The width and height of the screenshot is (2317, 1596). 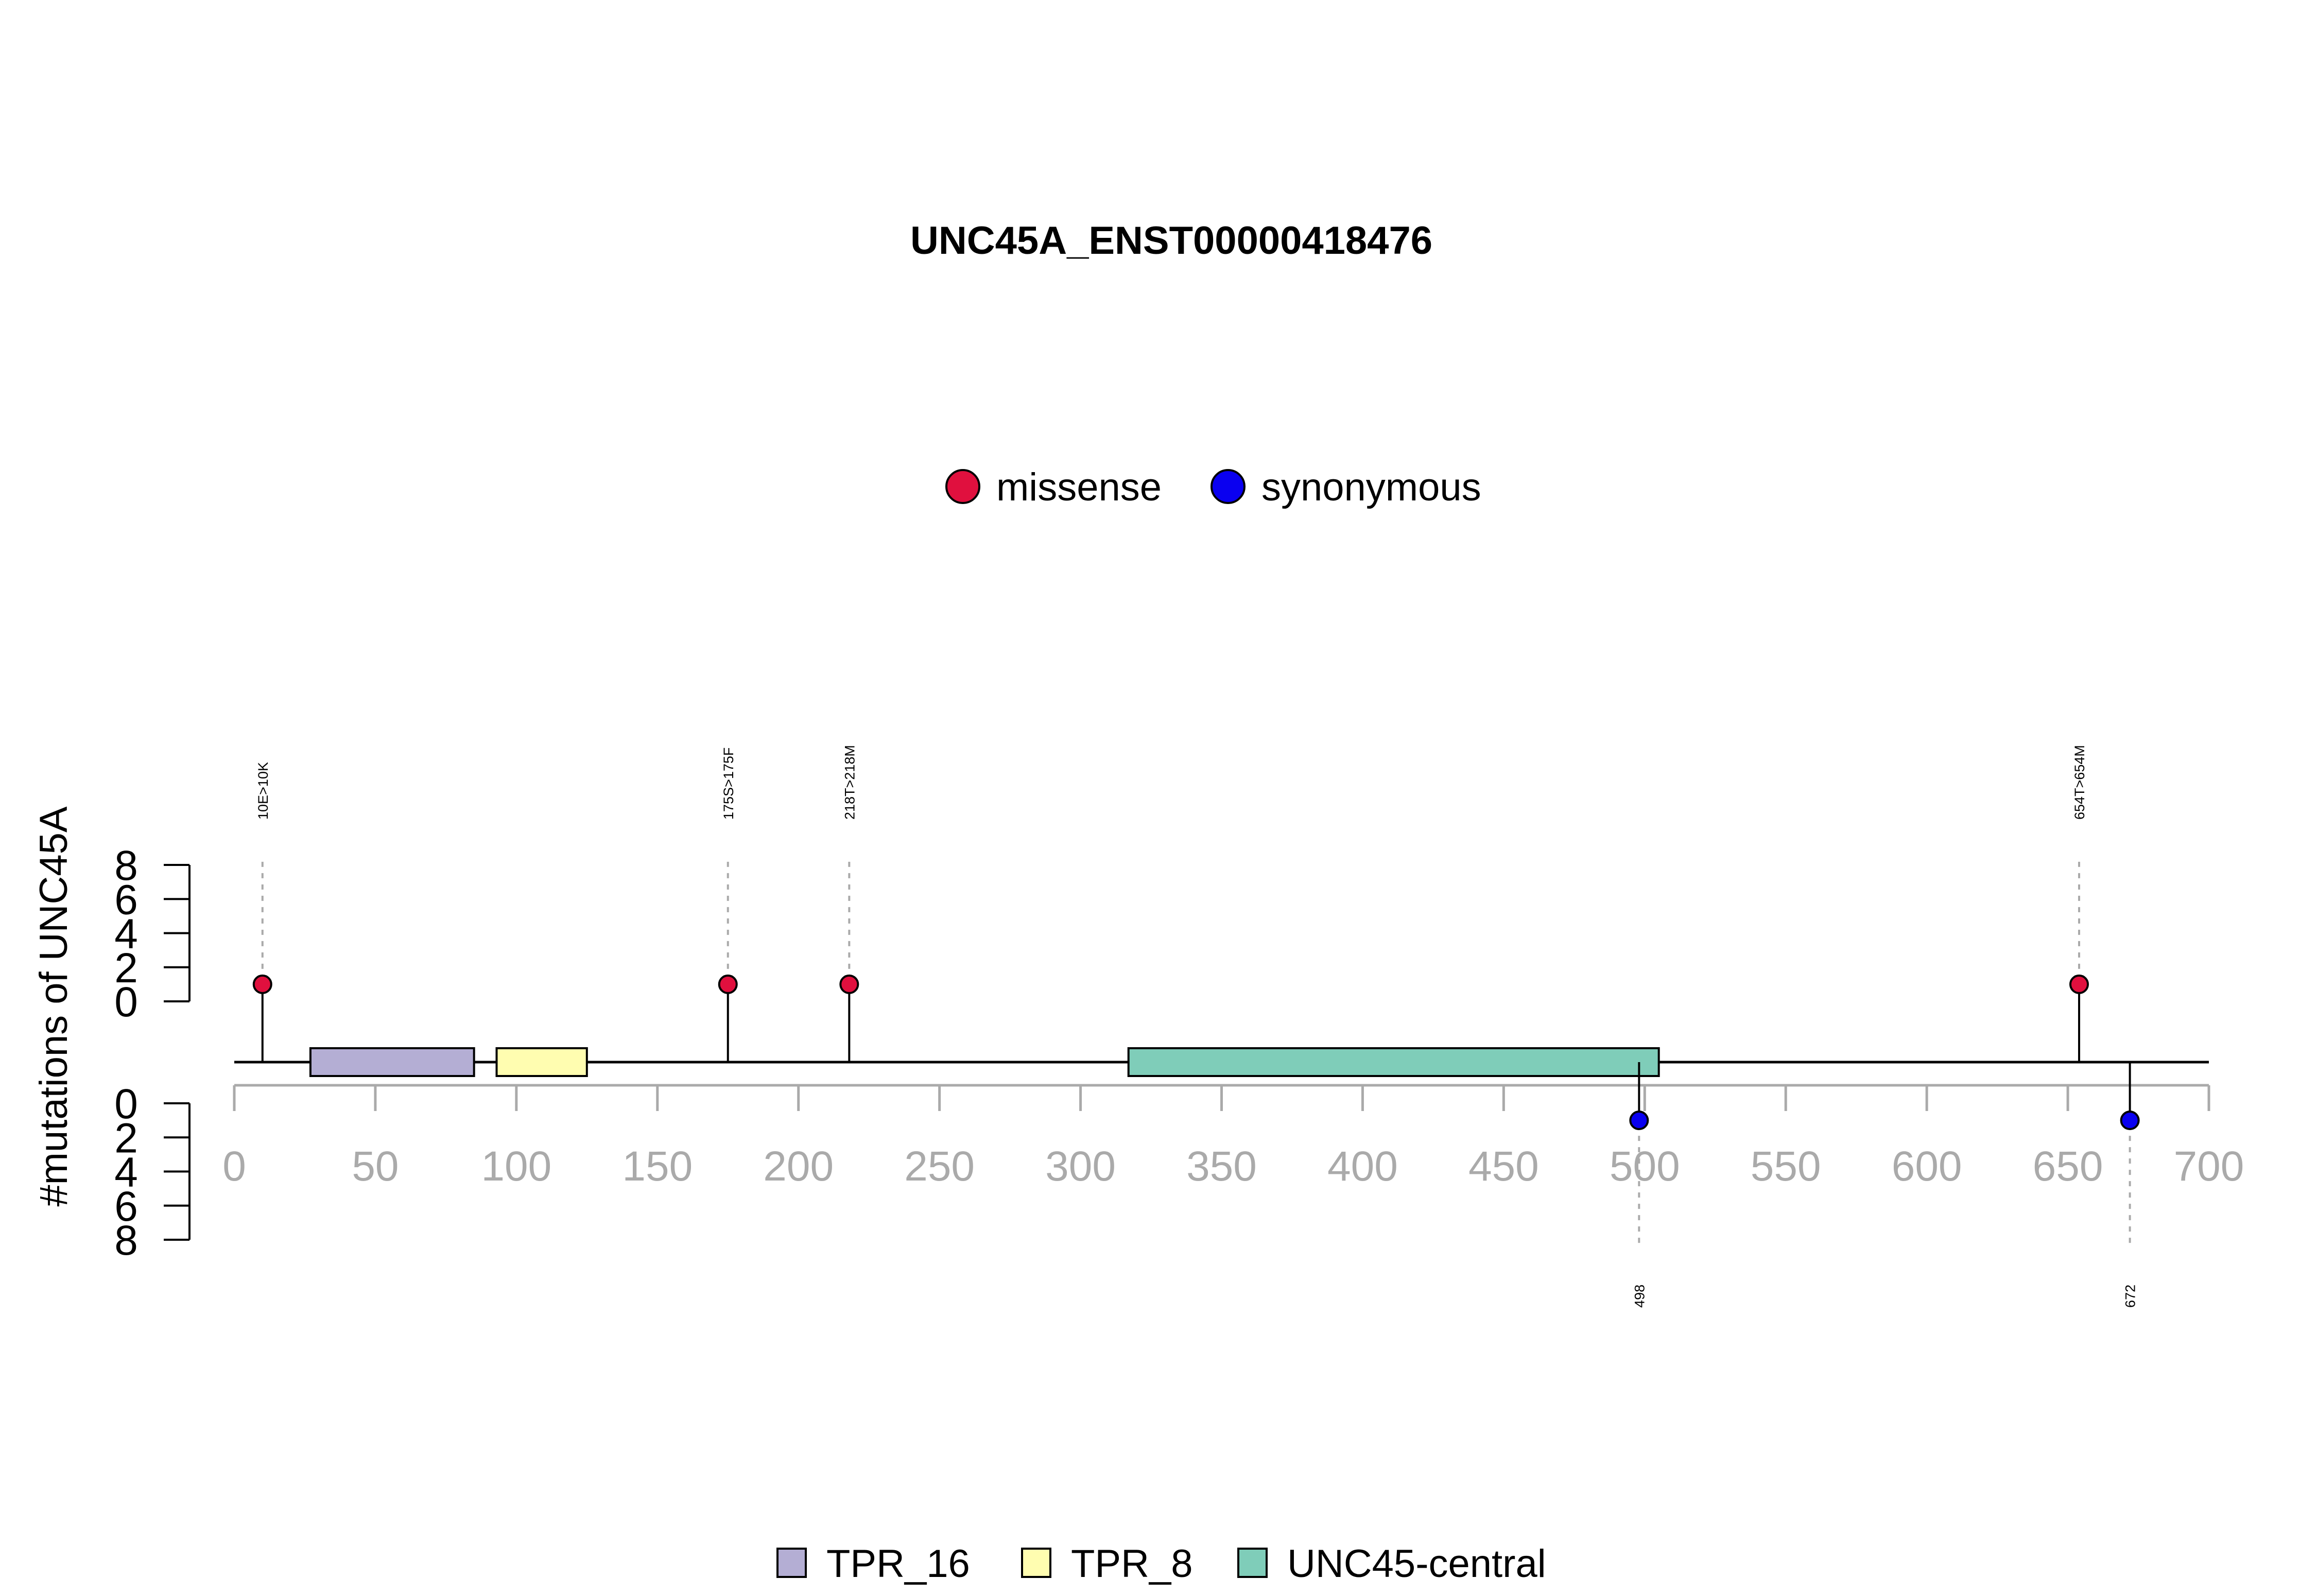 I want to click on domain-legend-label-TPR_8: TPR_8, so click(x=1132, y=1564).